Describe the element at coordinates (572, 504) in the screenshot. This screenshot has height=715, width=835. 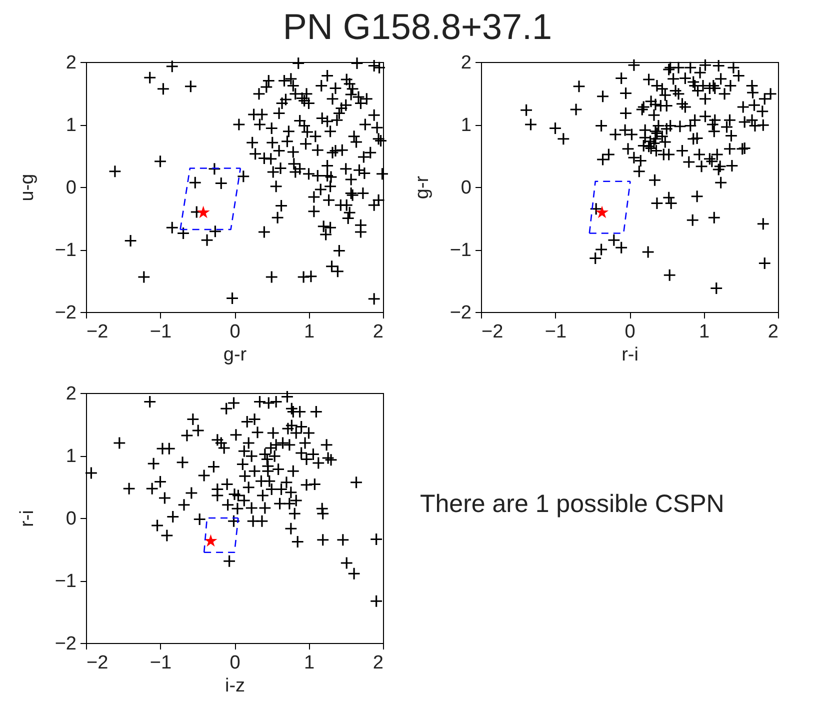
I see `text: There are 1 possible CSPN` at that location.